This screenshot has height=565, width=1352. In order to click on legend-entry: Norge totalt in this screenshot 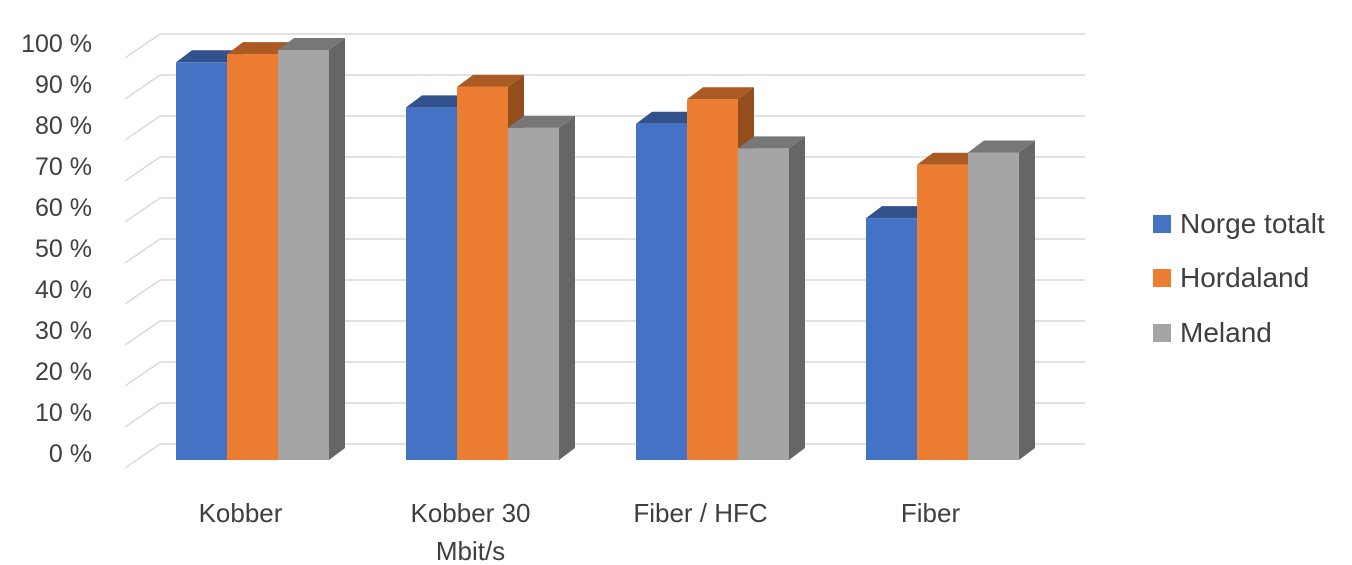, I will do `click(1252, 223)`.